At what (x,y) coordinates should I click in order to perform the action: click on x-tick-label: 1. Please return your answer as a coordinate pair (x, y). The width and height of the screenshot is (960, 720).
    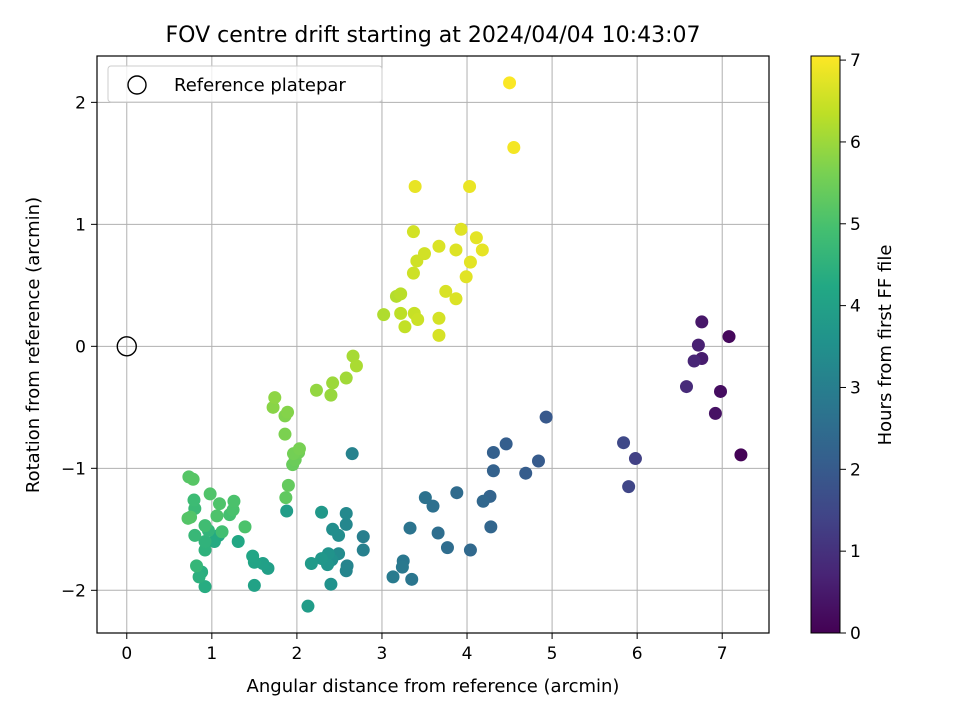
    Looking at the image, I should click on (211, 654).